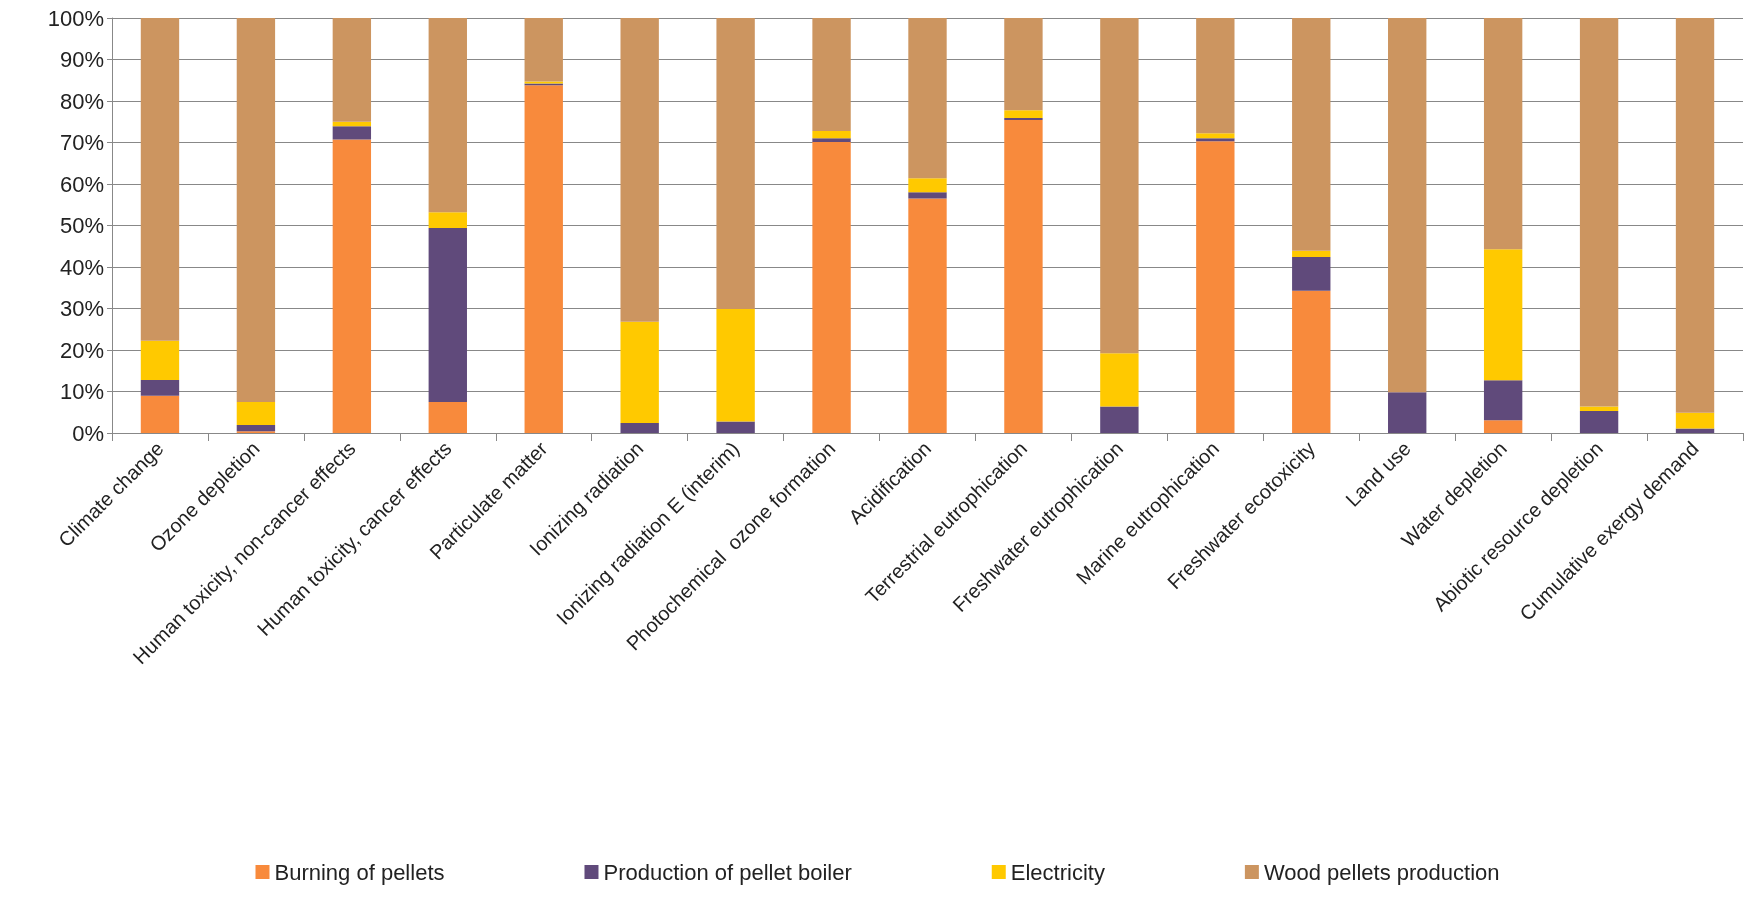 This screenshot has height=898, width=1755. Describe the element at coordinates (81, 225) in the screenshot. I see `y-tick-label: 50%` at that location.